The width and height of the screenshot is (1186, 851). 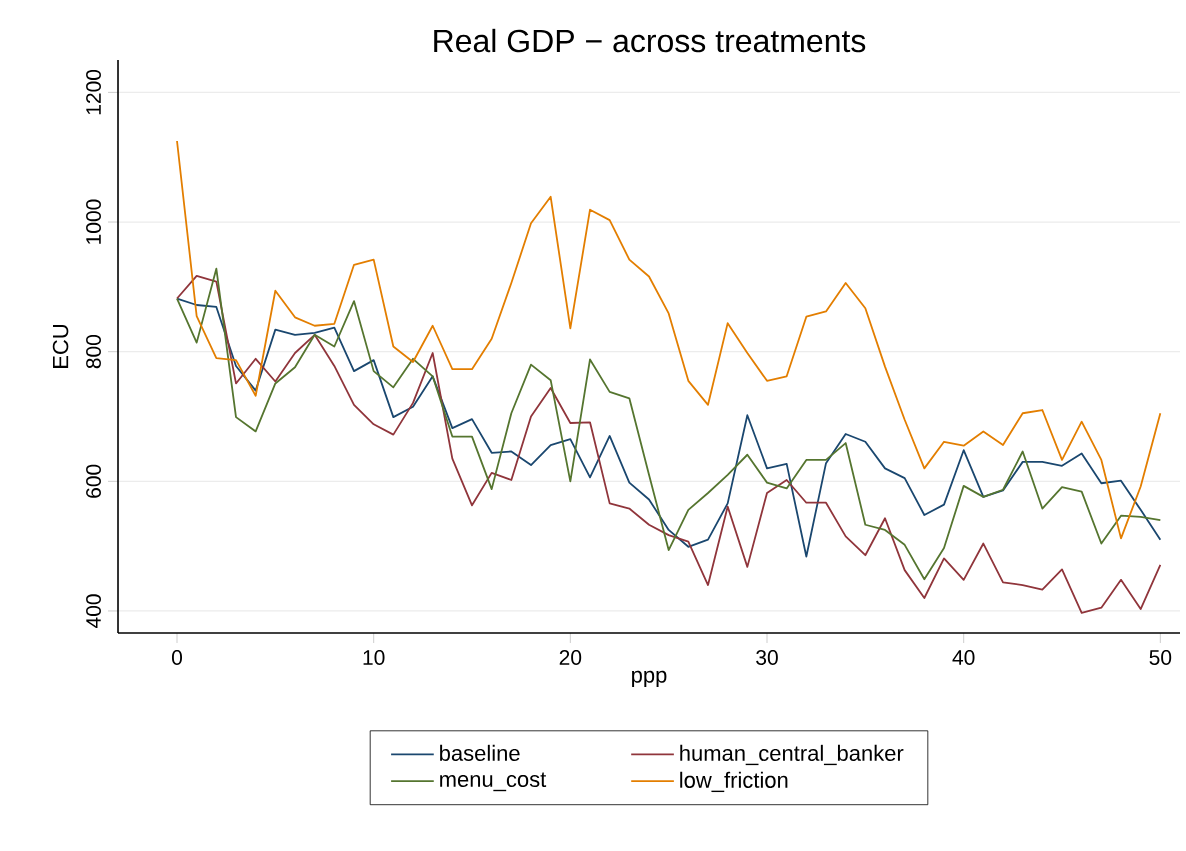 What do you see at coordinates (963, 657) in the screenshot?
I see `x-tick-label: 40` at bounding box center [963, 657].